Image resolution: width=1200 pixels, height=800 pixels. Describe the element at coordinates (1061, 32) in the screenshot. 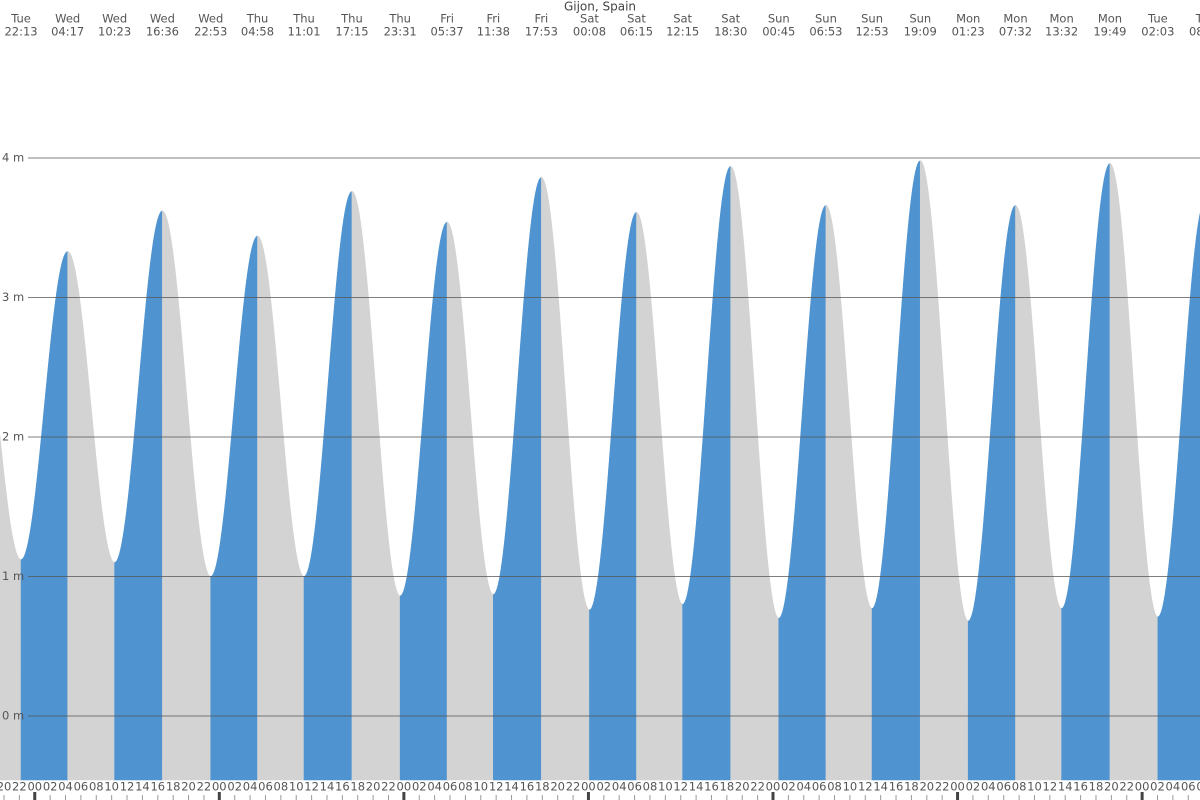

I see `extreme-time: 13:32` at that location.